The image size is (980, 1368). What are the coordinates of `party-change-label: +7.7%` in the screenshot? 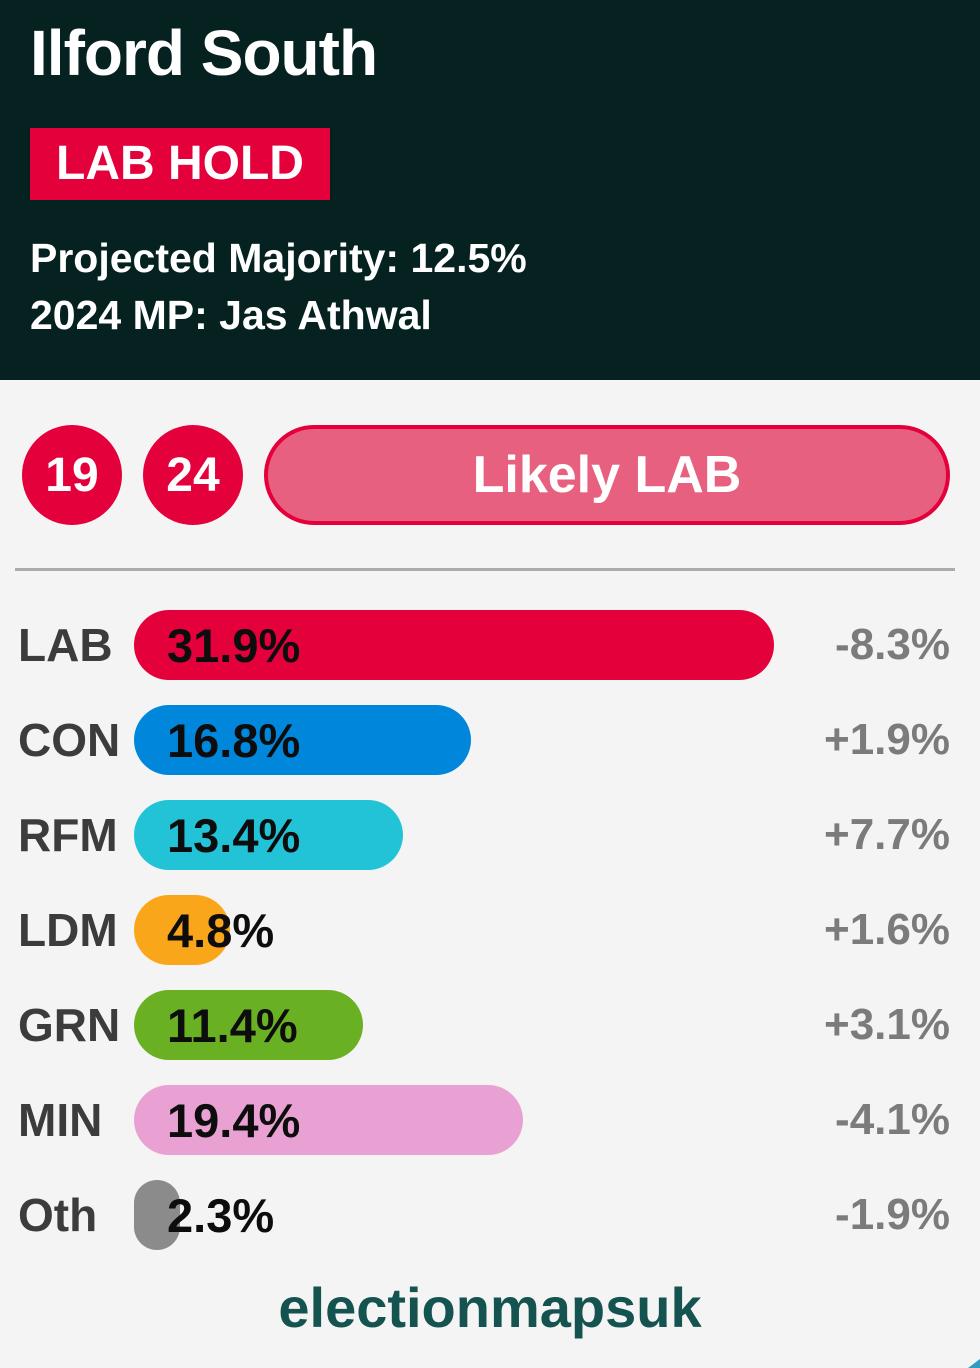 It's located at (887, 834).